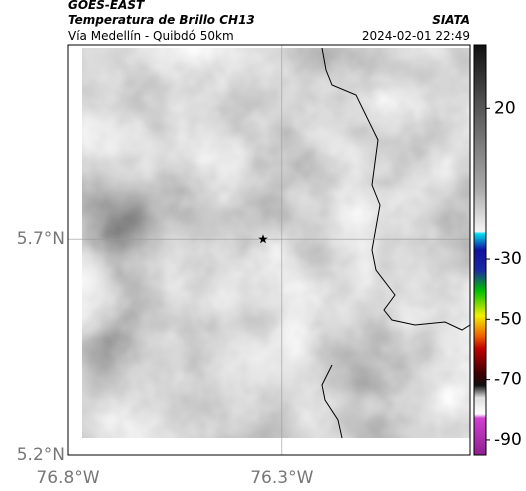 This screenshot has width=526, height=491. What do you see at coordinates (161, 20) in the screenshot?
I see `product: Temperatura de Brillo CH13` at bounding box center [161, 20].